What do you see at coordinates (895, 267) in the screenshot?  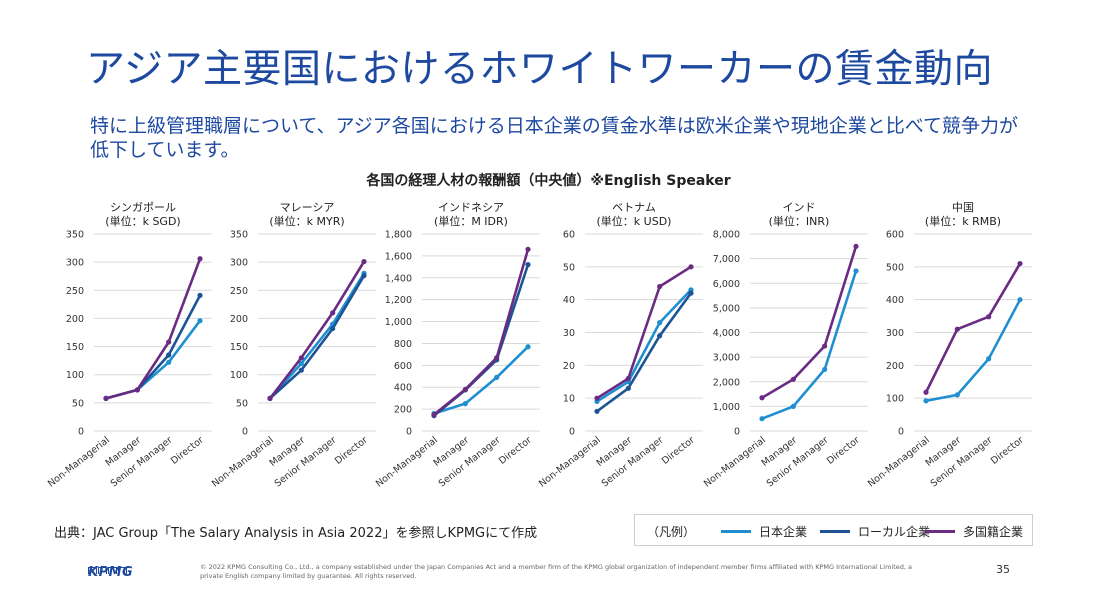 I see `y-tick-label: 500` at bounding box center [895, 267].